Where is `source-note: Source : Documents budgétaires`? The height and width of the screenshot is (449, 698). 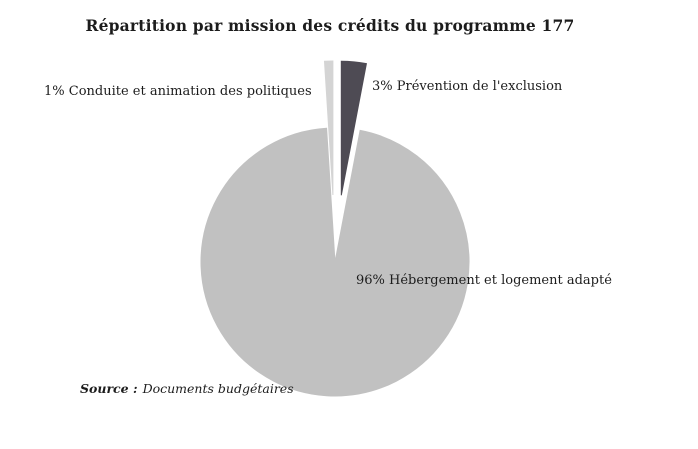
source-note: Source : Documents budgétaires is located at coordinates (187, 388).